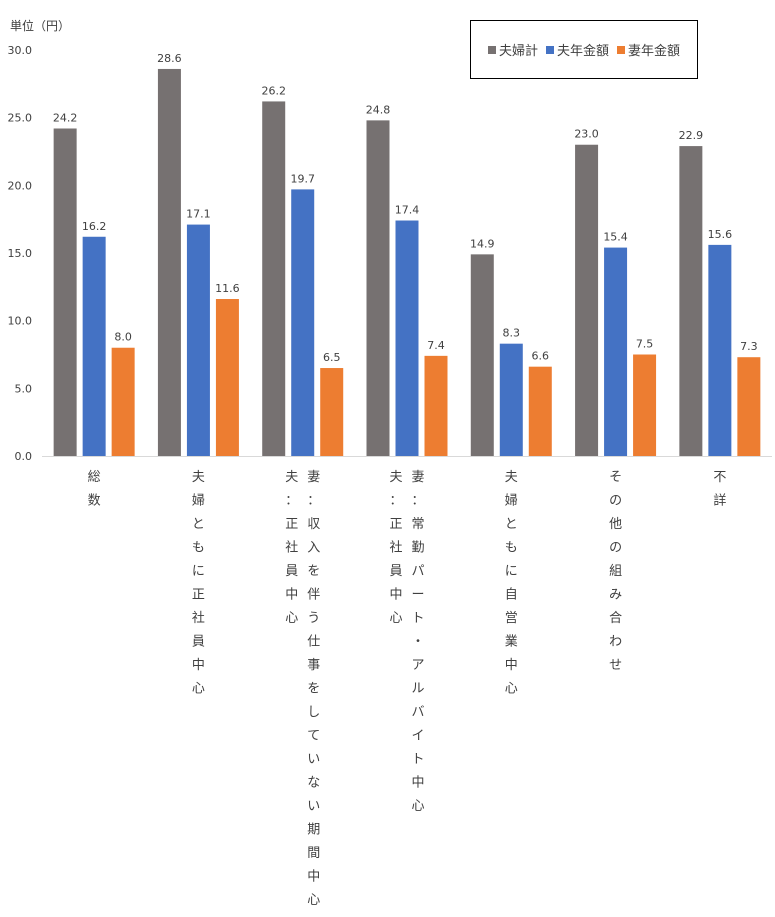  I want to click on legend-swatch-couple-total, so click(491, 49).